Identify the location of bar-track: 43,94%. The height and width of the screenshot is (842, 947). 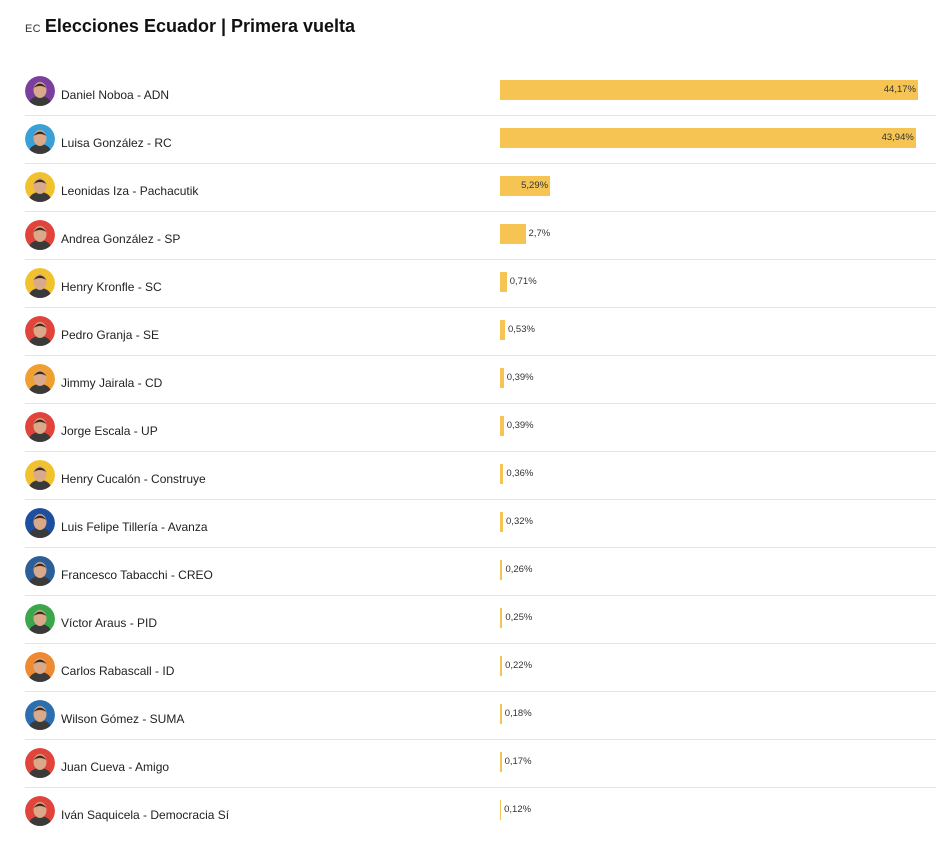
(709, 138).